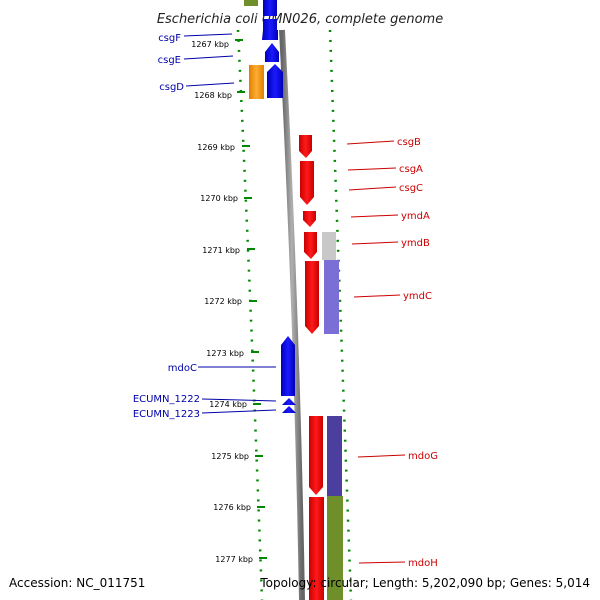 The image size is (600, 600). Describe the element at coordinates (415, 216) in the screenshot. I see `gene-label-ymdA: ymdA` at that location.